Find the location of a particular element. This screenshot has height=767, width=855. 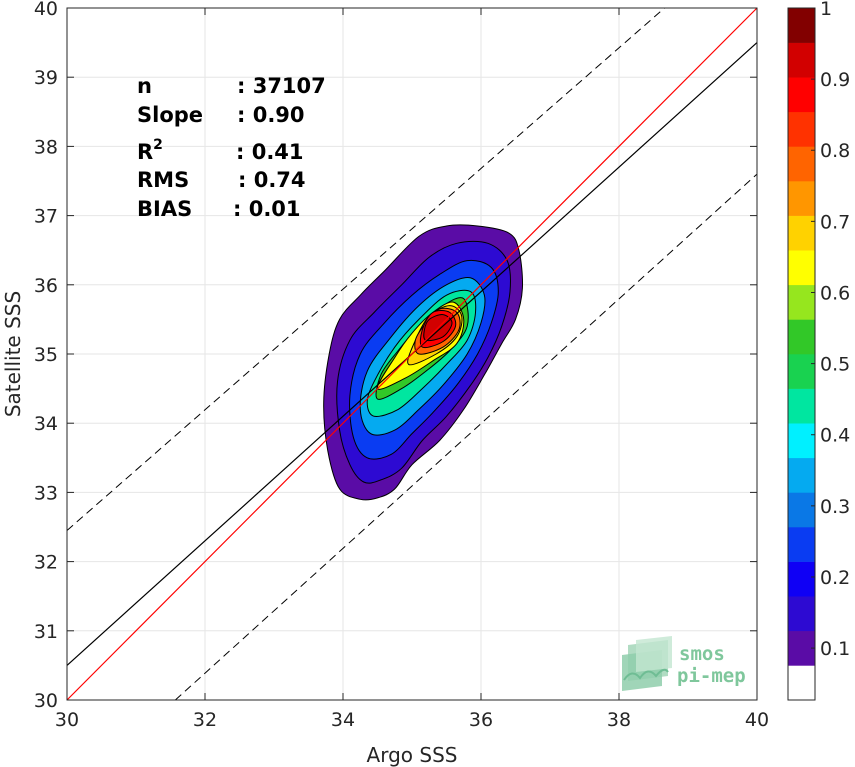

logo-mark is located at coordinates (647, 663).